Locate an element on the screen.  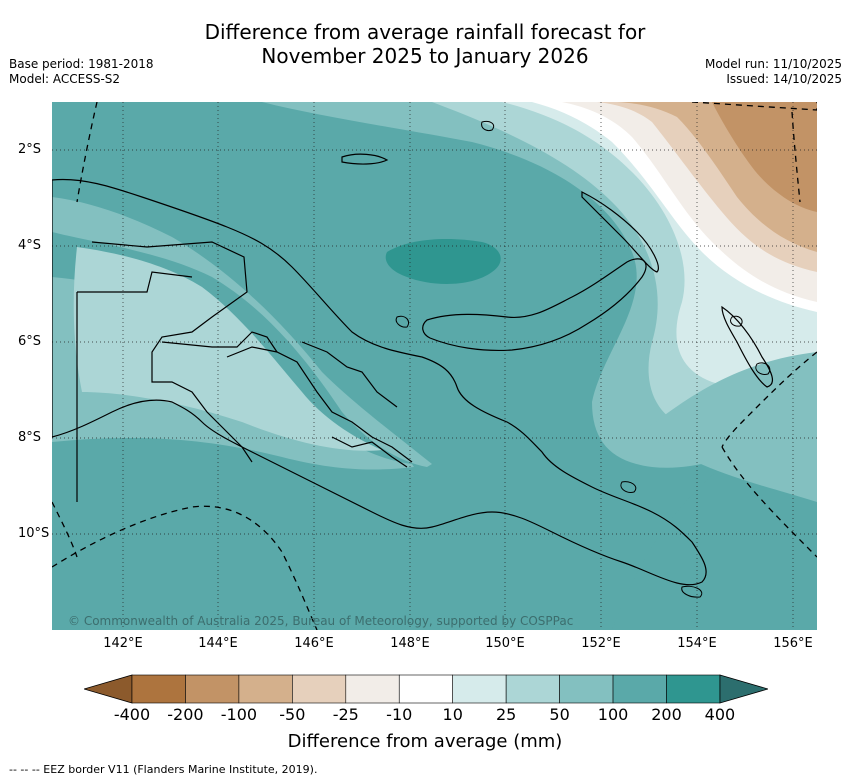
colorbar-tick-label: -100 is located at coordinates (239, 714).